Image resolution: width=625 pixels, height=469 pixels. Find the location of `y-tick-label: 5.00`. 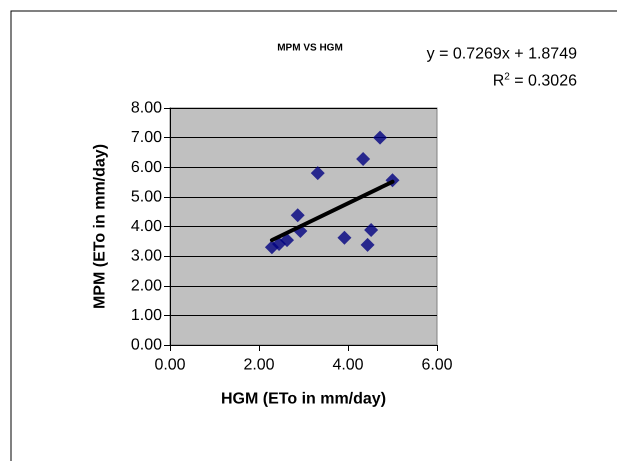

y-tick-label: 5.00 is located at coordinates (146, 197).